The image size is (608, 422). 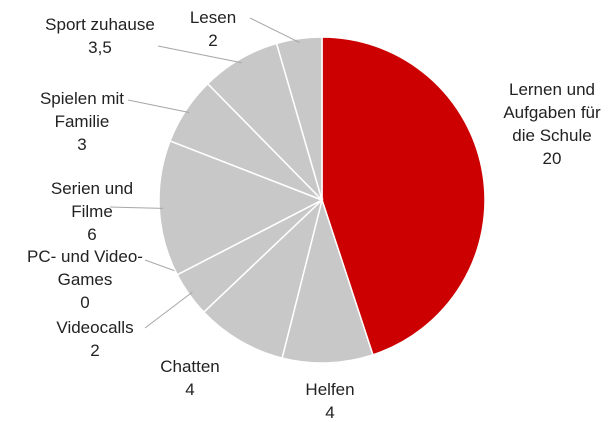 What do you see at coordinates (100, 47) in the screenshot?
I see `value-label: 3,5` at bounding box center [100, 47].